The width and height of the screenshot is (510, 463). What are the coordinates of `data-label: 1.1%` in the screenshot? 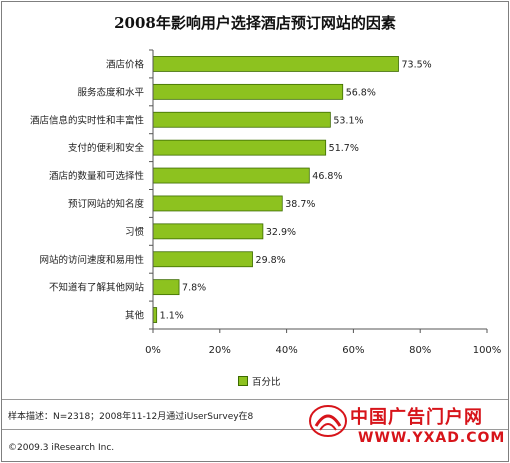 It's located at (172, 316).